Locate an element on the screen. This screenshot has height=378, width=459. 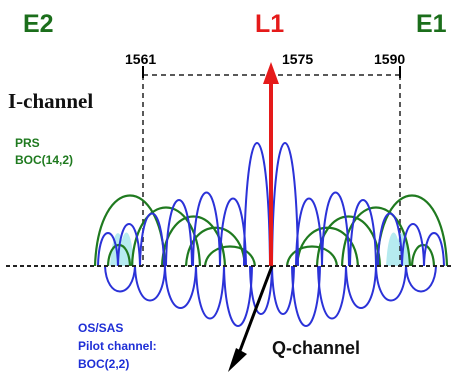
prs-label-modulation: BOC(14,2) is located at coordinates (44, 160).